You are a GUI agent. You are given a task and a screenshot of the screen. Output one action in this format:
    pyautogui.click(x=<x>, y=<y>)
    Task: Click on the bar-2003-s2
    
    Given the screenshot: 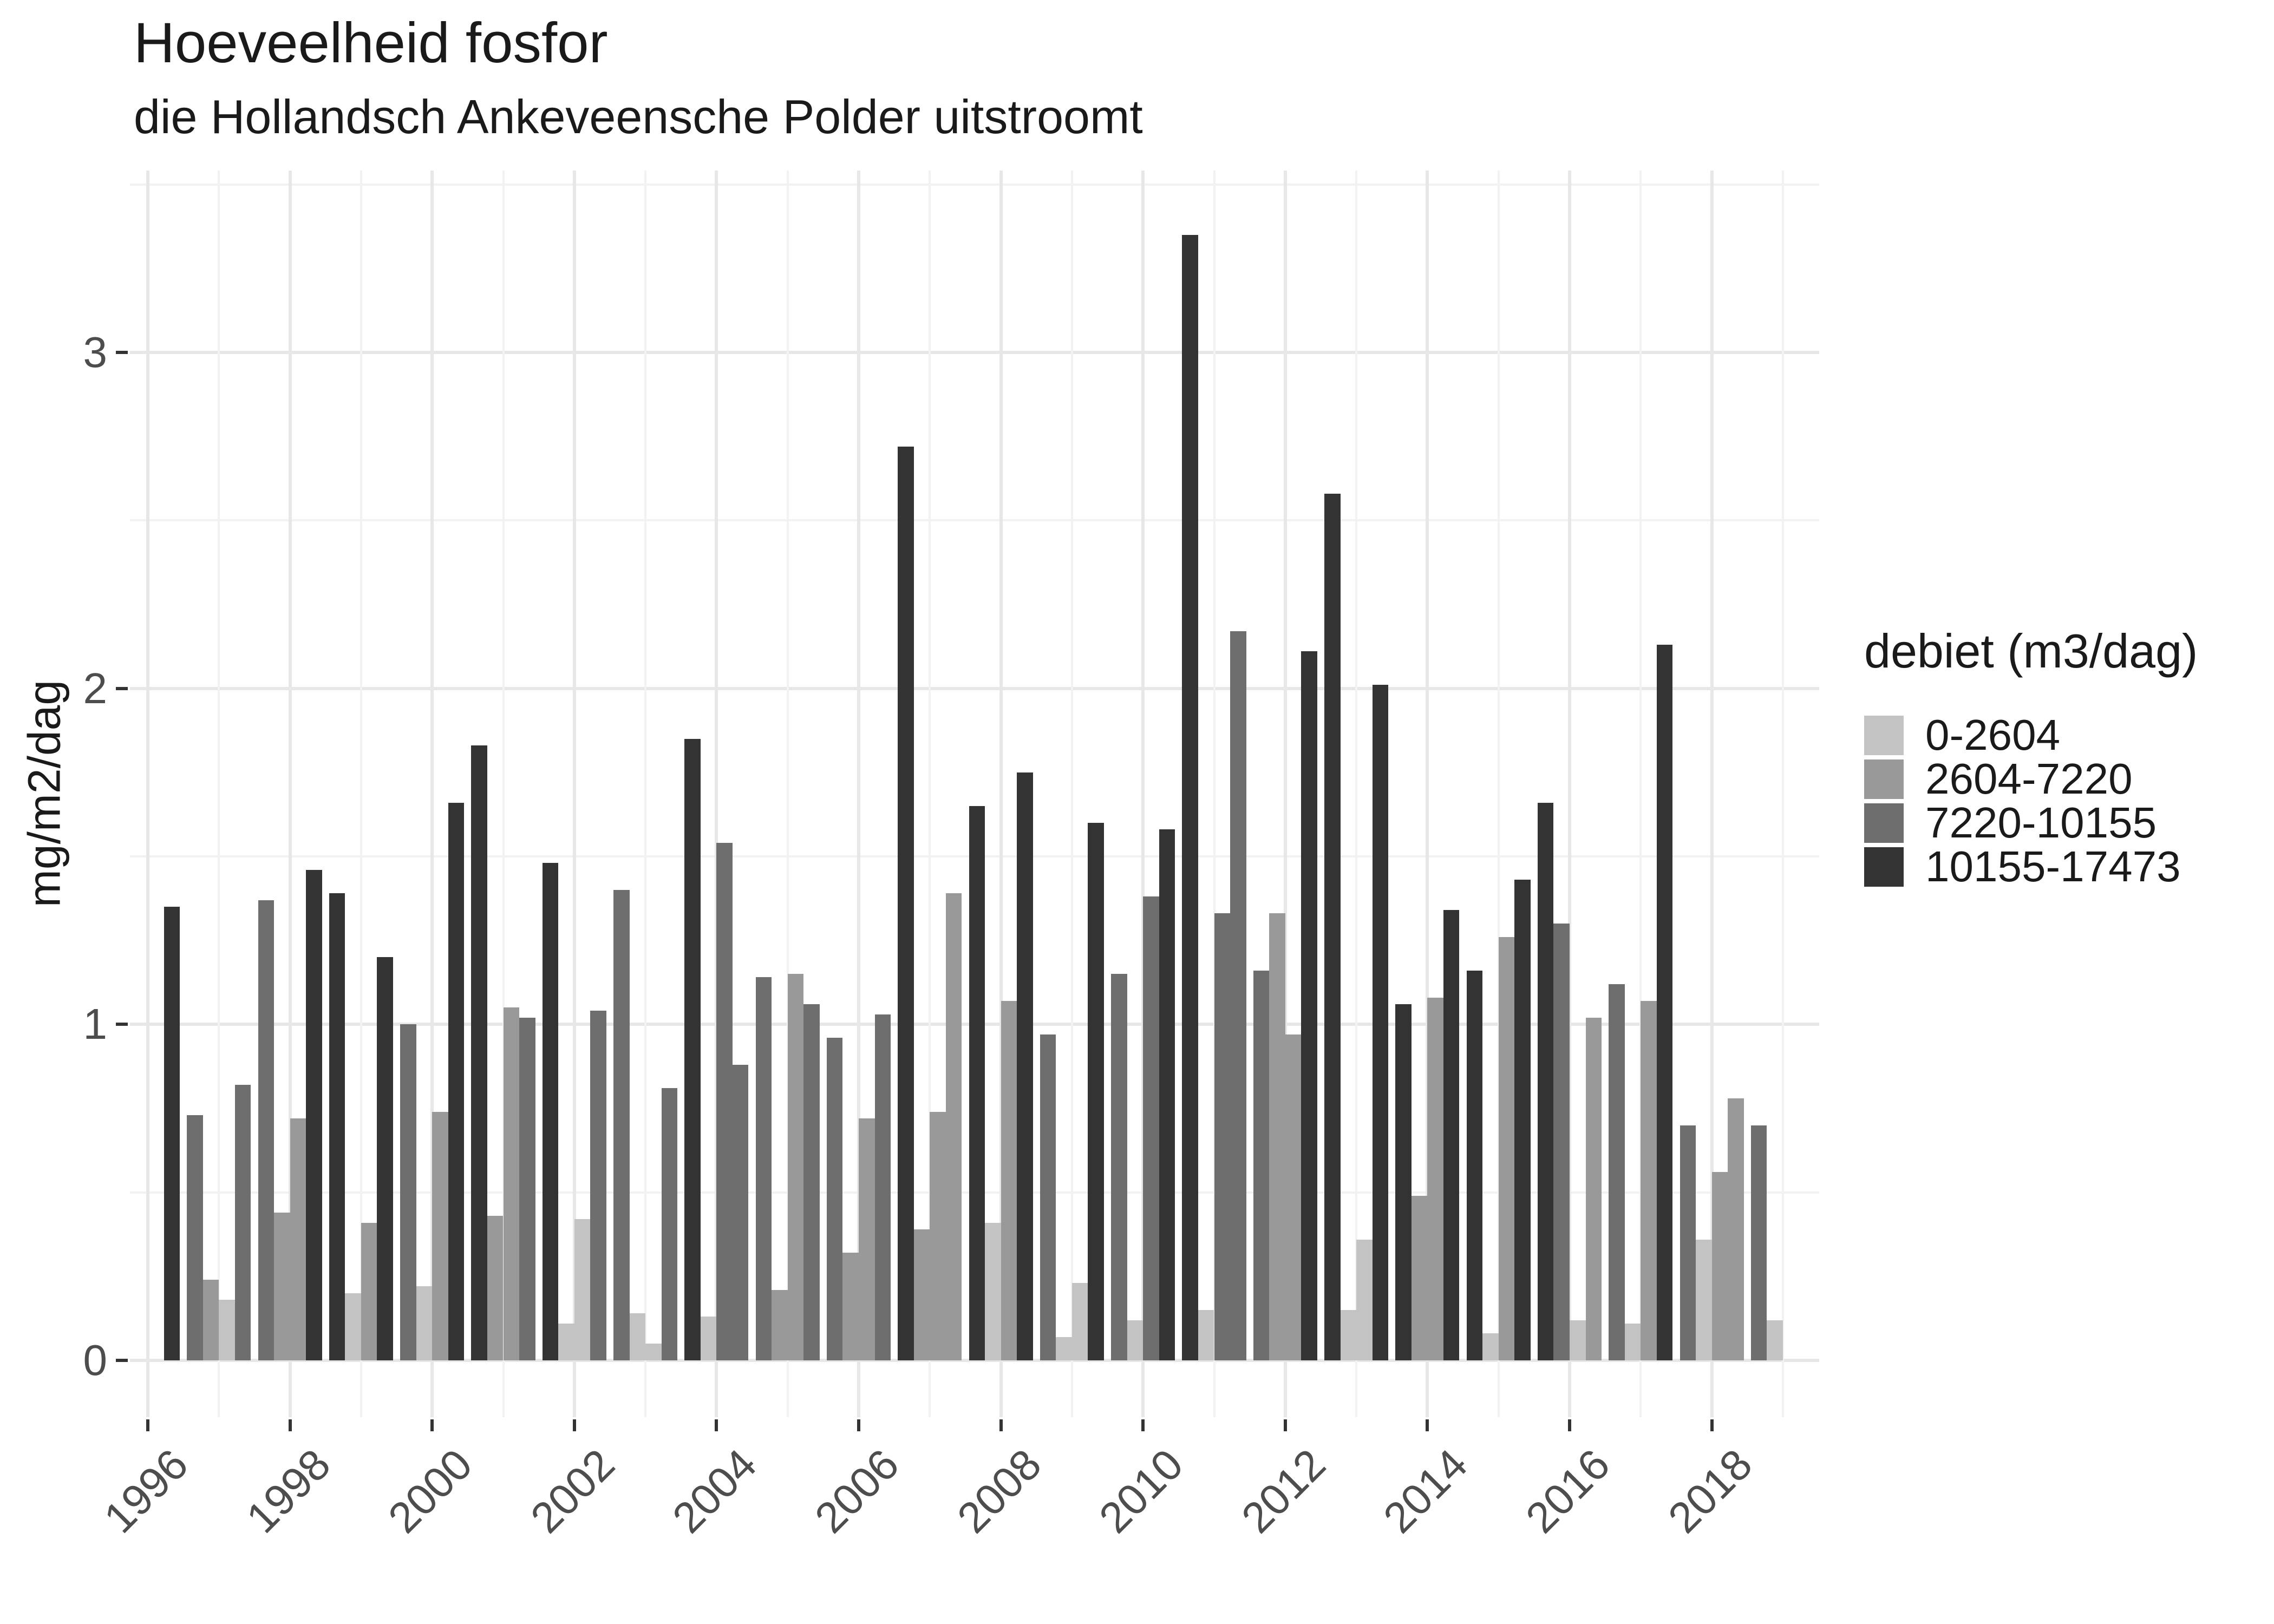 What is the action you would take?
    pyautogui.click(x=637, y=1337)
    